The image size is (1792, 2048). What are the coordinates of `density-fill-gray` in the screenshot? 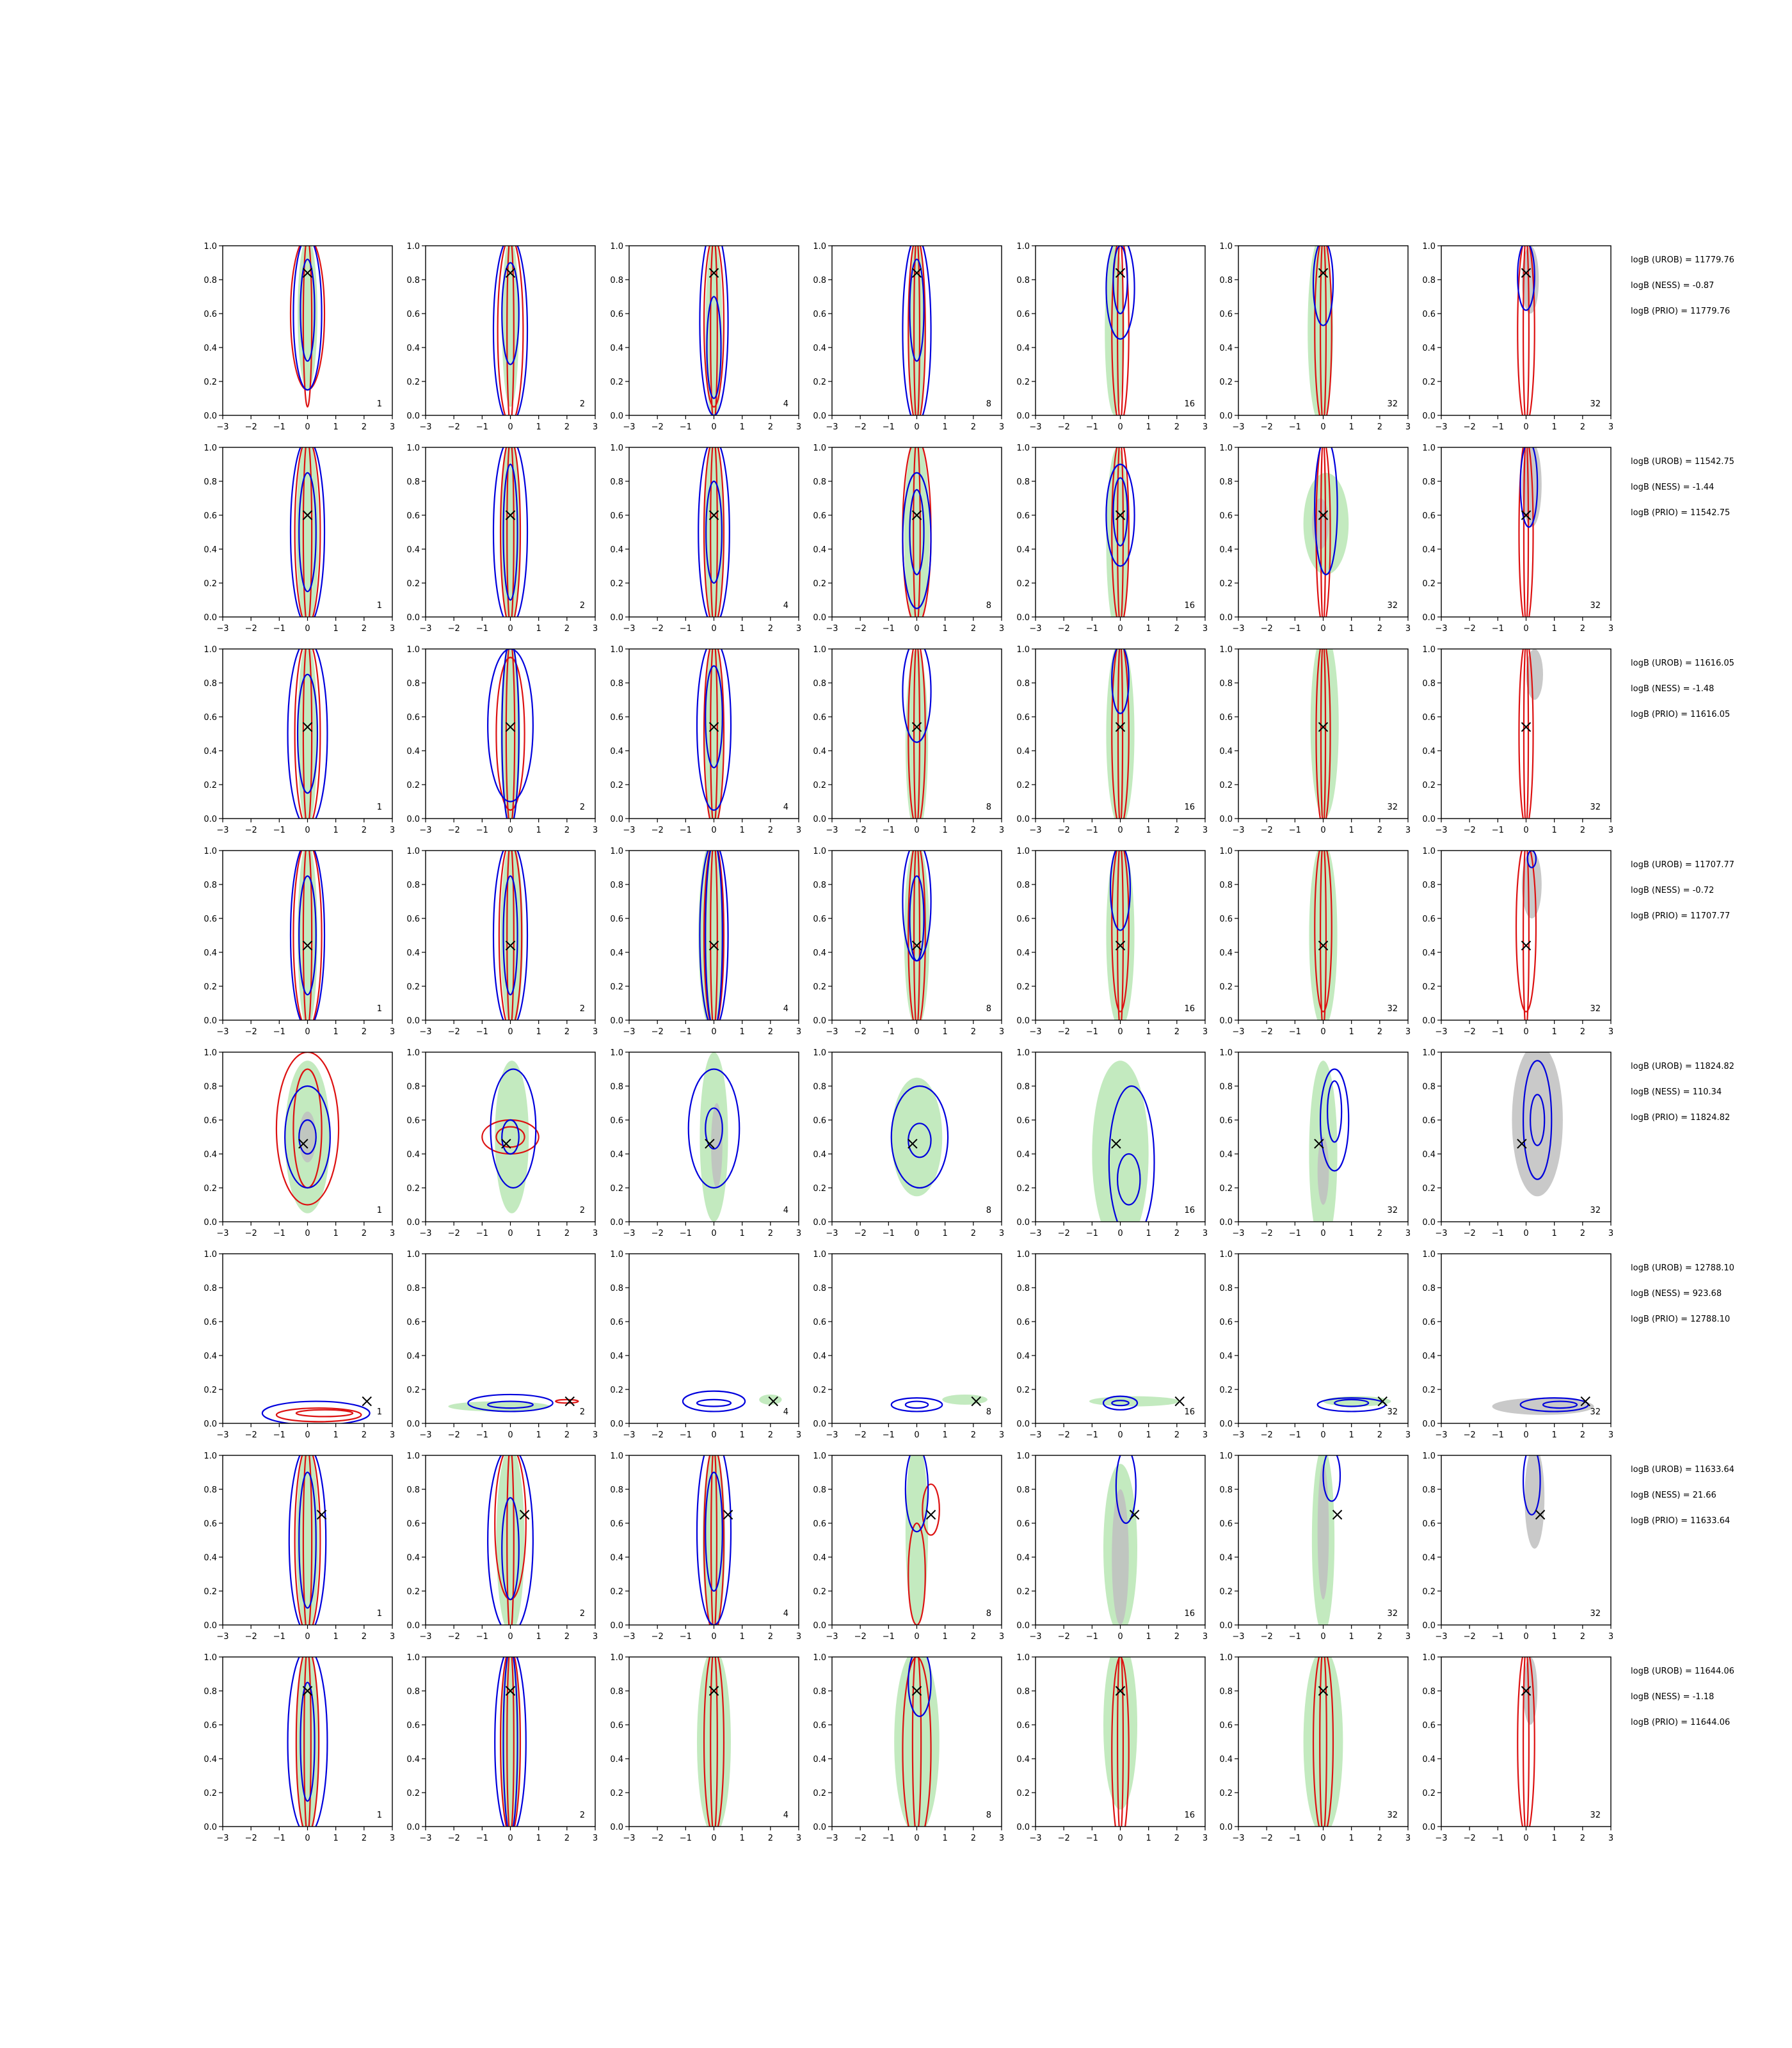 It's located at (1534, 1502).